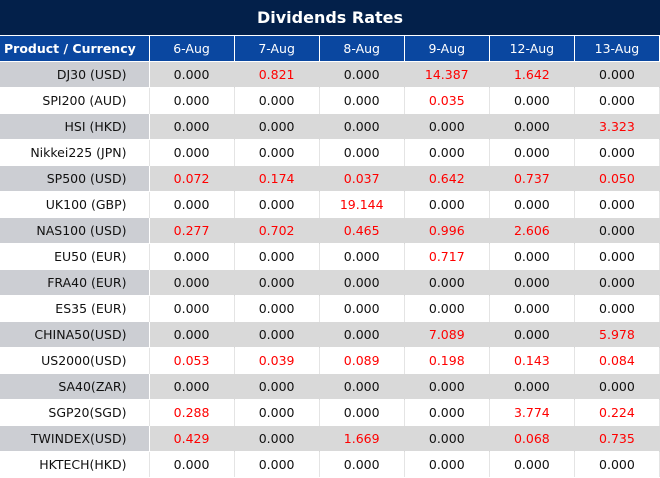 The width and height of the screenshot is (660, 478). Describe the element at coordinates (75, 386) in the screenshot. I see `product-cell: SA40(ZAR)` at that location.